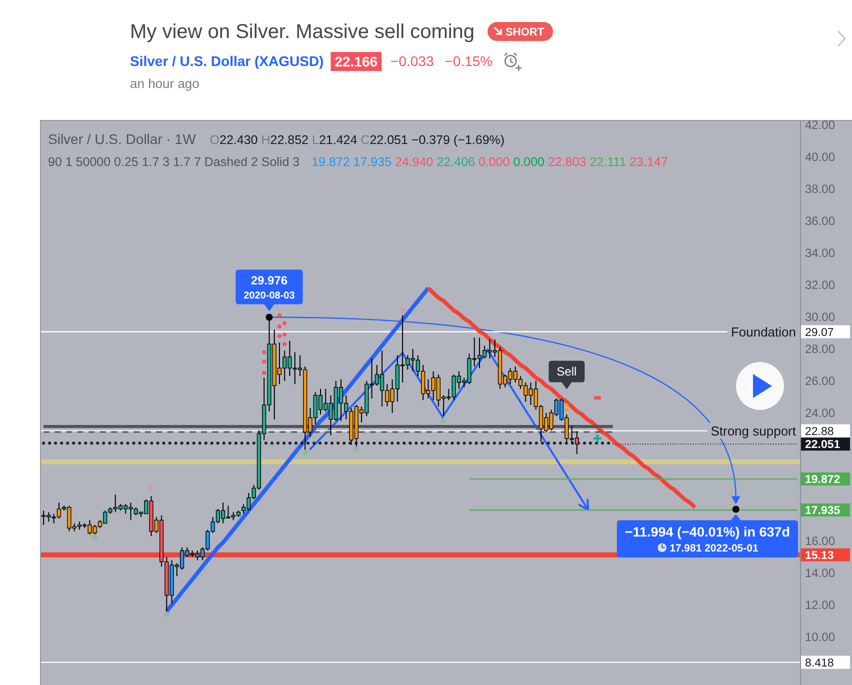 Image resolution: width=852 pixels, height=685 pixels. Describe the element at coordinates (227, 61) in the screenshot. I see `chart-subtitle: Silver / U.S. Dollar (XAGUSD)` at that location.